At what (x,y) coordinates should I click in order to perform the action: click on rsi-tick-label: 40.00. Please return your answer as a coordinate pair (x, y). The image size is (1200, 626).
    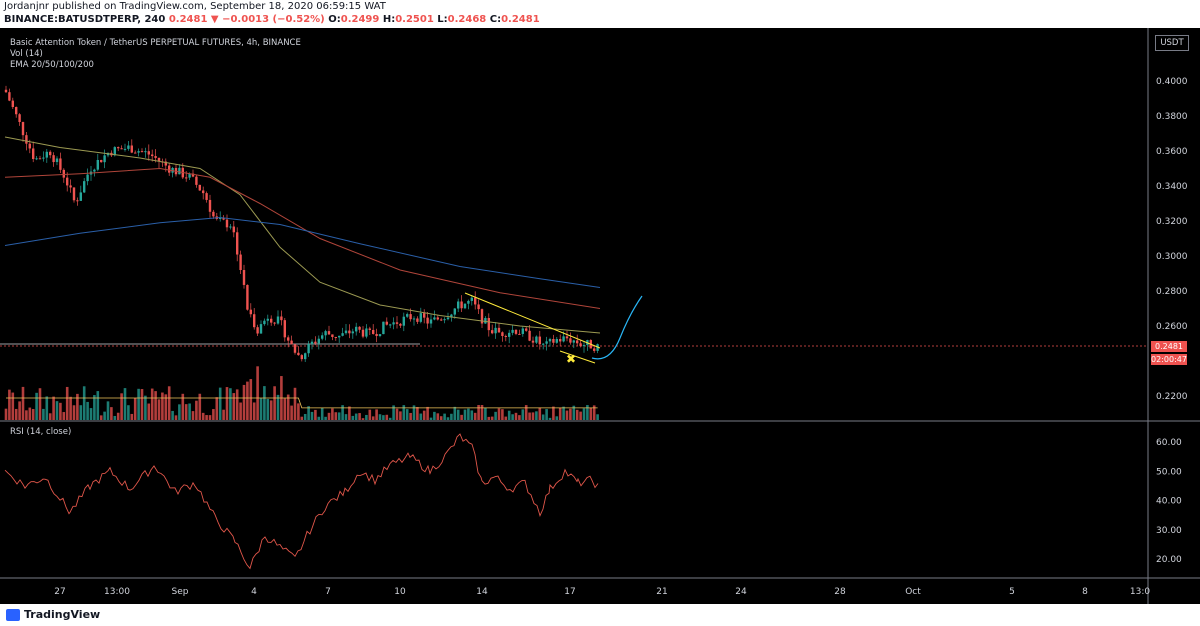
    Looking at the image, I should click on (1169, 502).